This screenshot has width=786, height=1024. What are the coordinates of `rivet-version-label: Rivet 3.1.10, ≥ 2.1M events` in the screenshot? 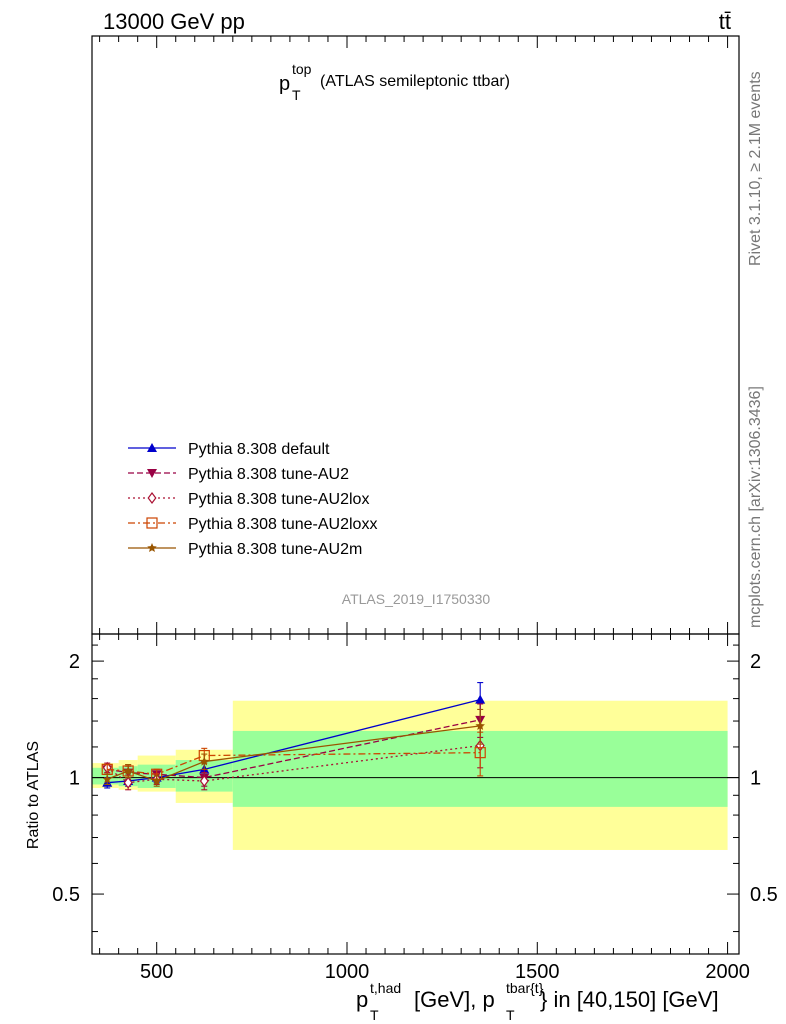 It's located at (755, 168).